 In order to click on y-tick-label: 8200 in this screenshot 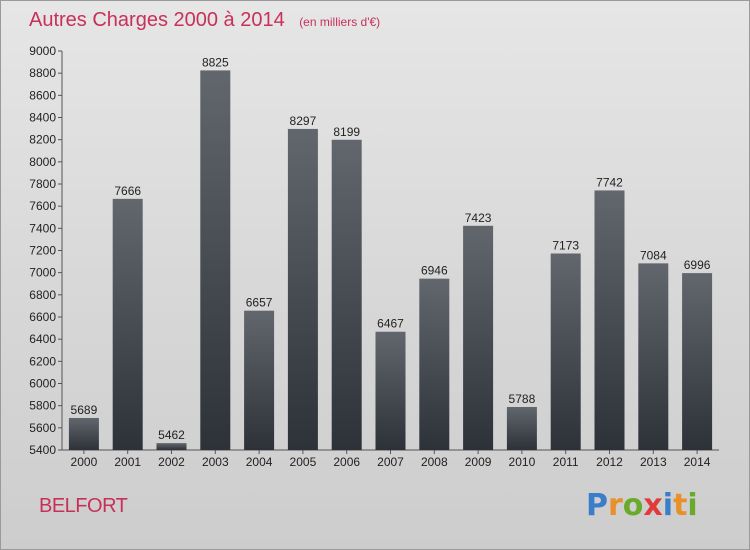, I will do `click(42, 140)`.